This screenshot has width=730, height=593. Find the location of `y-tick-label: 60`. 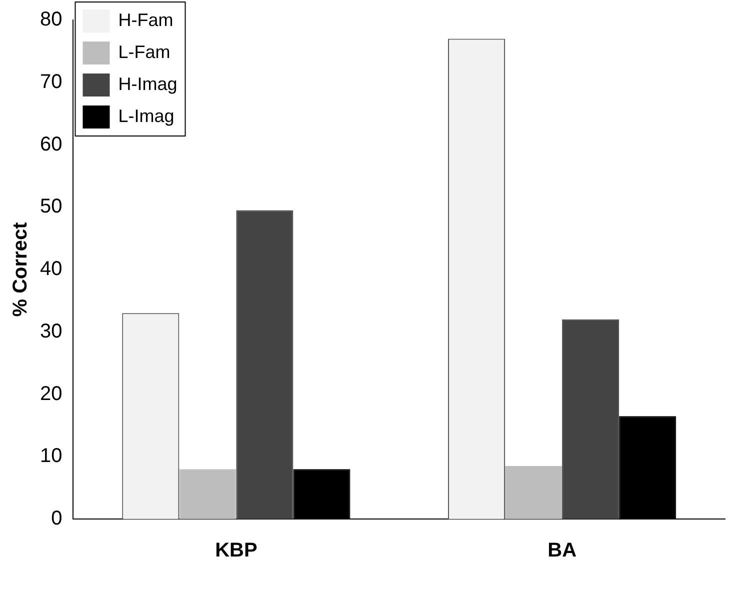

y-tick-label: 60 is located at coordinates (51, 144).